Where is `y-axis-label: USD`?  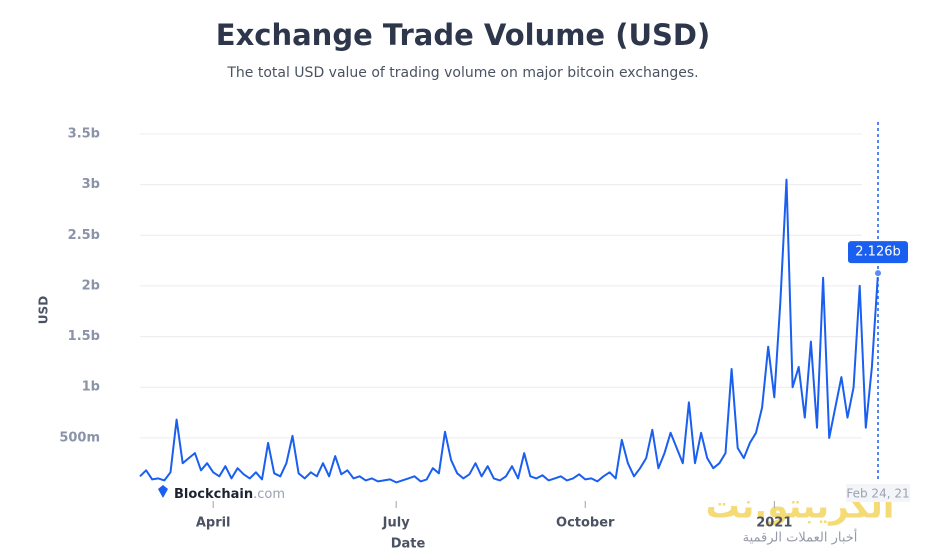 y-axis-label: USD is located at coordinates (44, 310).